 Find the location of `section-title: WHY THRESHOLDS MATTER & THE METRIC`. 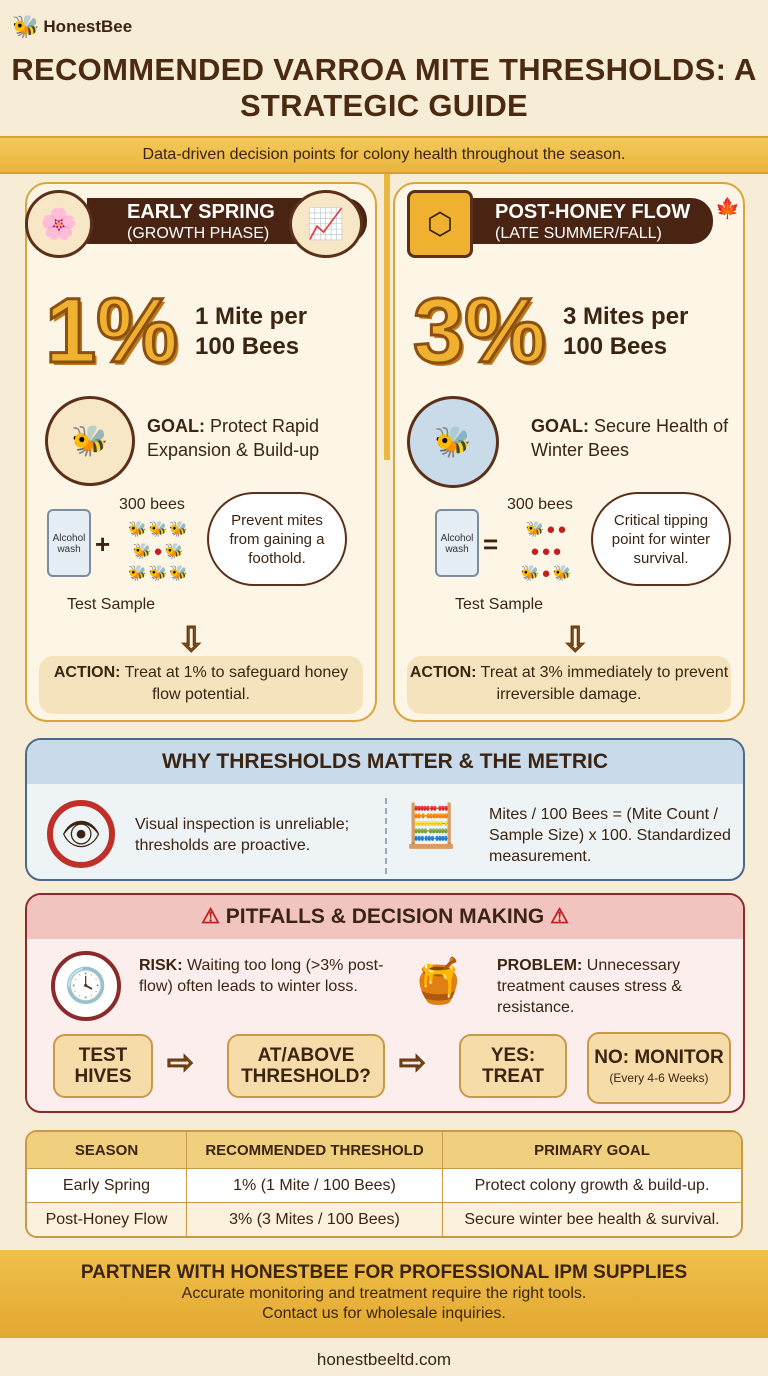

section-title: WHY THRESHOLDS MATTER & THE METRIC is located at coordinates (385, 762).